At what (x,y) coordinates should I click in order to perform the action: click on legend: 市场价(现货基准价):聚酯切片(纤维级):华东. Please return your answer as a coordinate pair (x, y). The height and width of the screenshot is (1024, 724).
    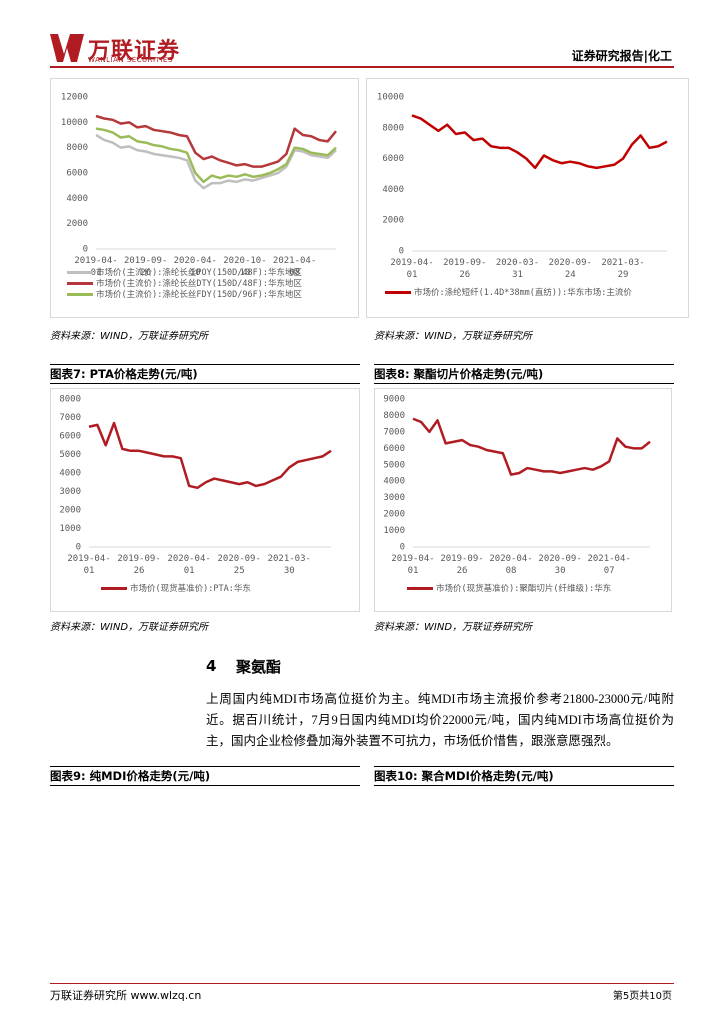
    Looking at the image, I should click on (509, 589).